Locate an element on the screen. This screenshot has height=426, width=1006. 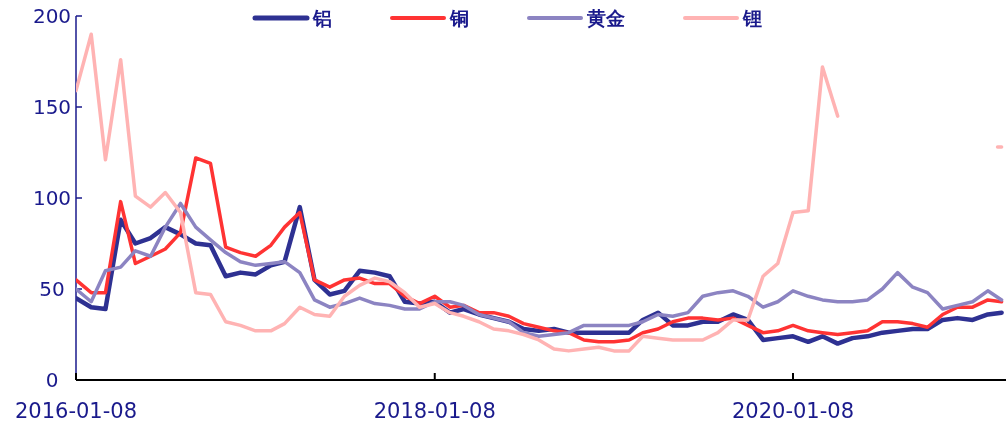
y-tick-label: 100 is located at coordinates (52, 198).